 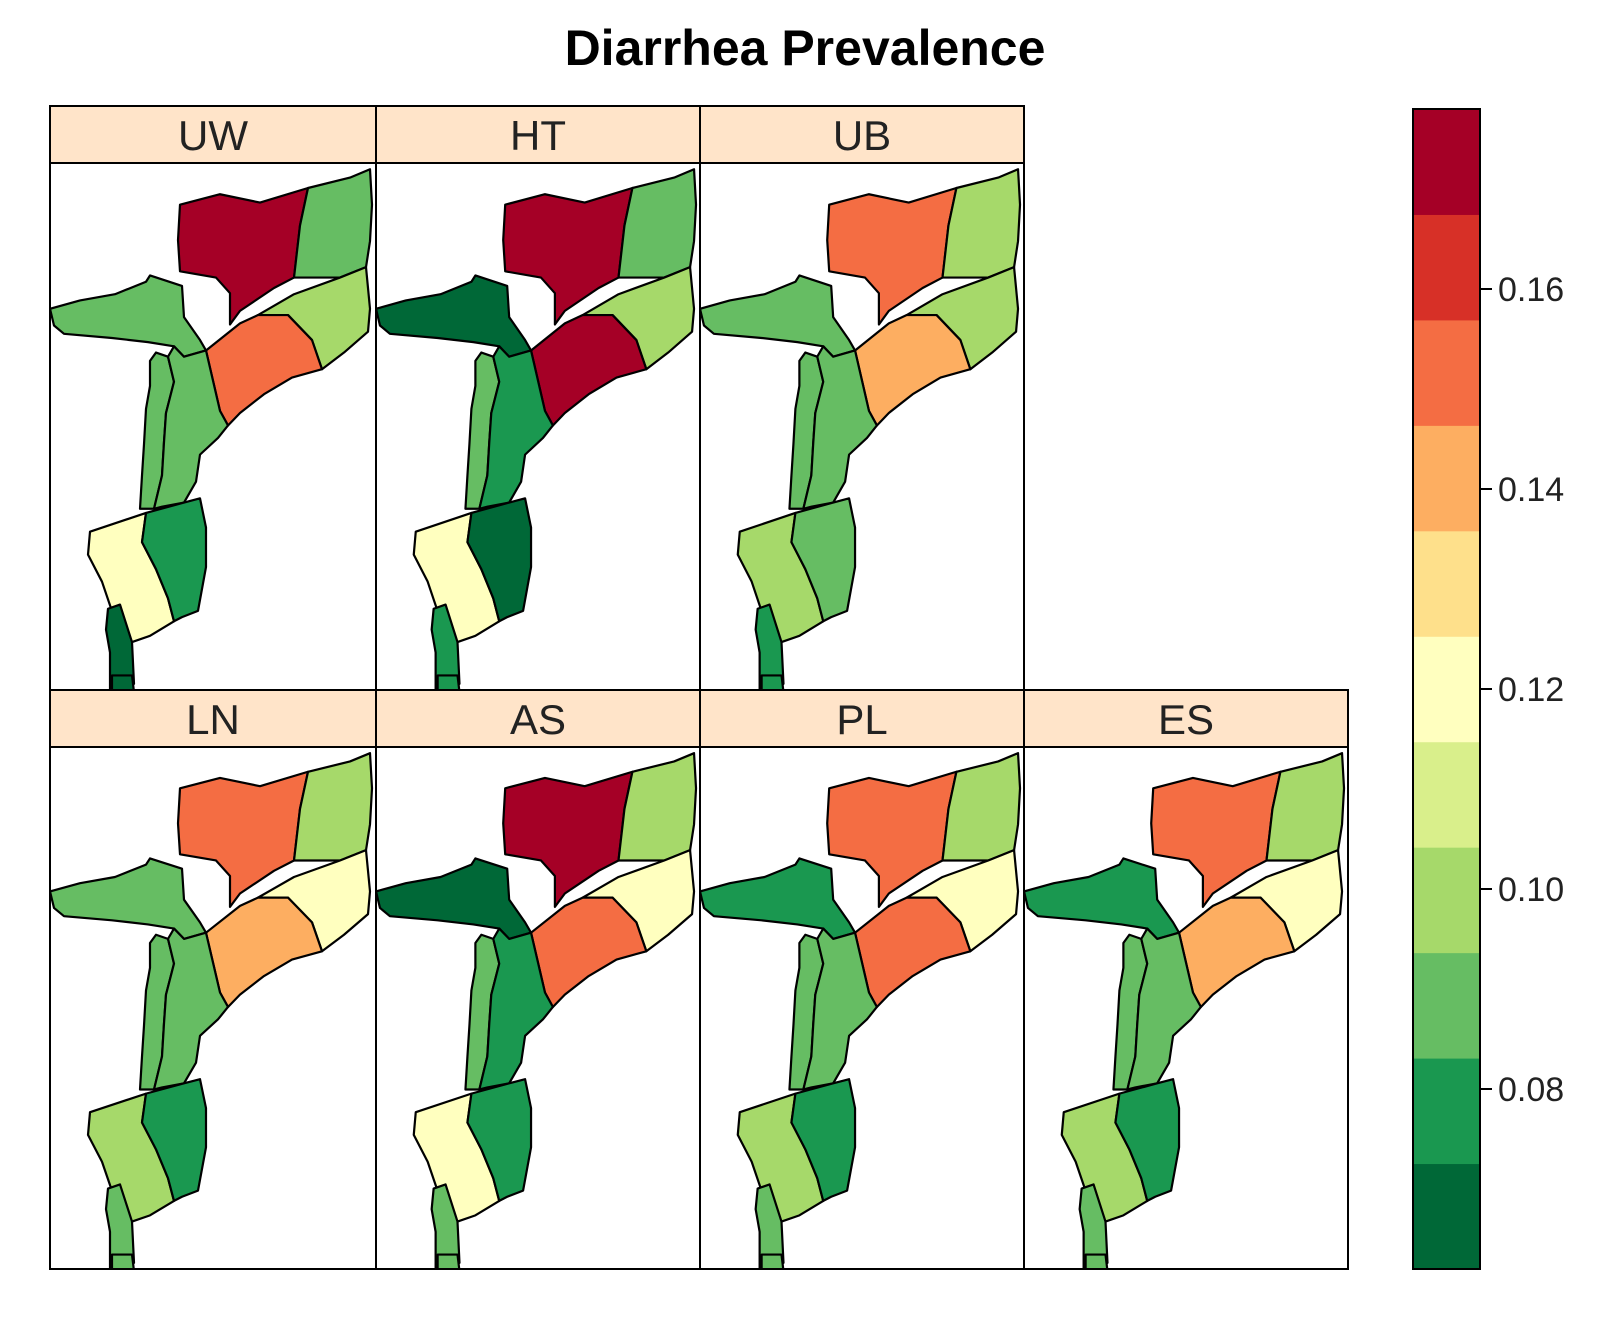 I want to click on legend-tick-label: 0.12, so click(x=1531, y=690).